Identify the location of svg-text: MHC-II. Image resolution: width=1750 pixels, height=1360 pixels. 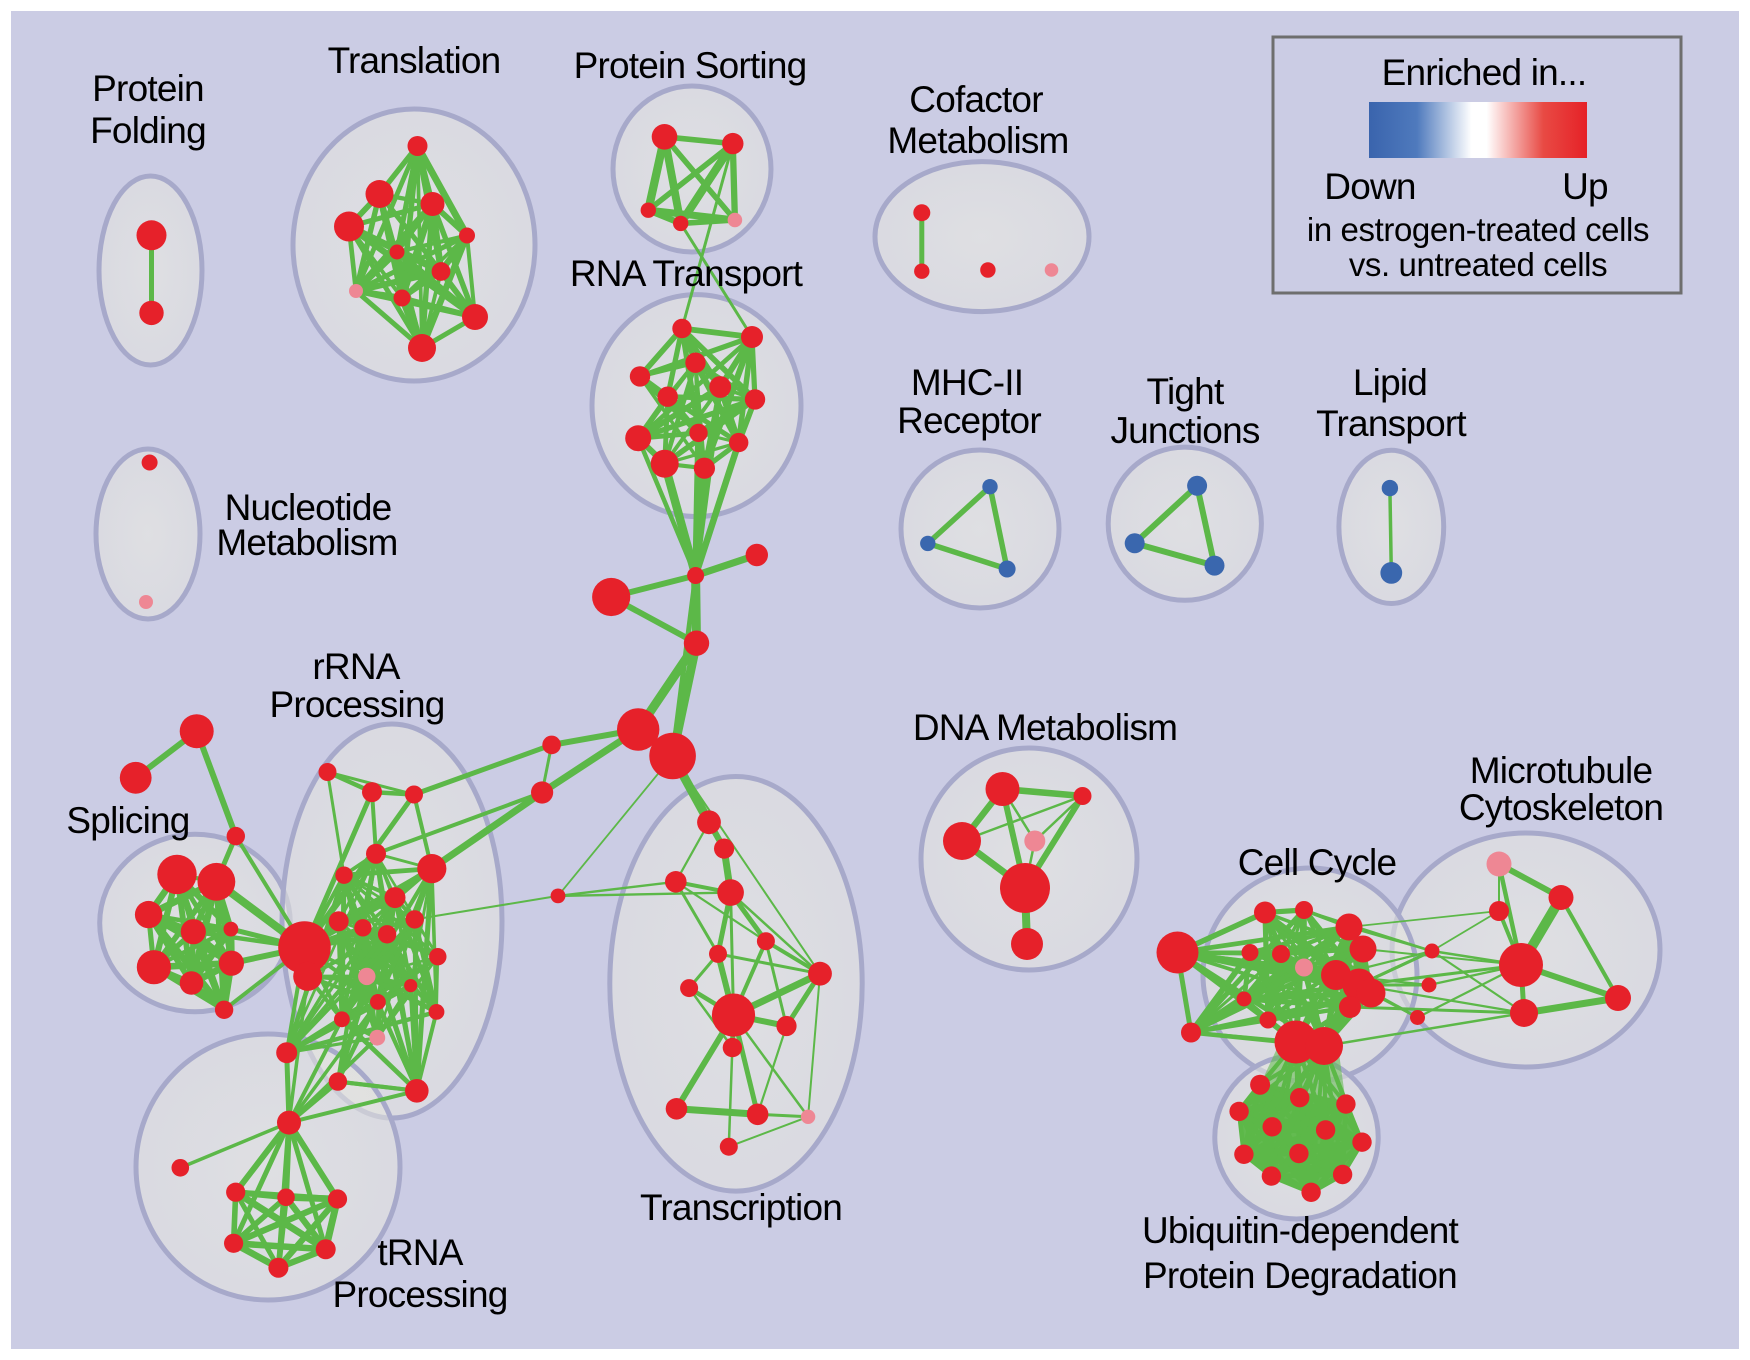
(967, 382).